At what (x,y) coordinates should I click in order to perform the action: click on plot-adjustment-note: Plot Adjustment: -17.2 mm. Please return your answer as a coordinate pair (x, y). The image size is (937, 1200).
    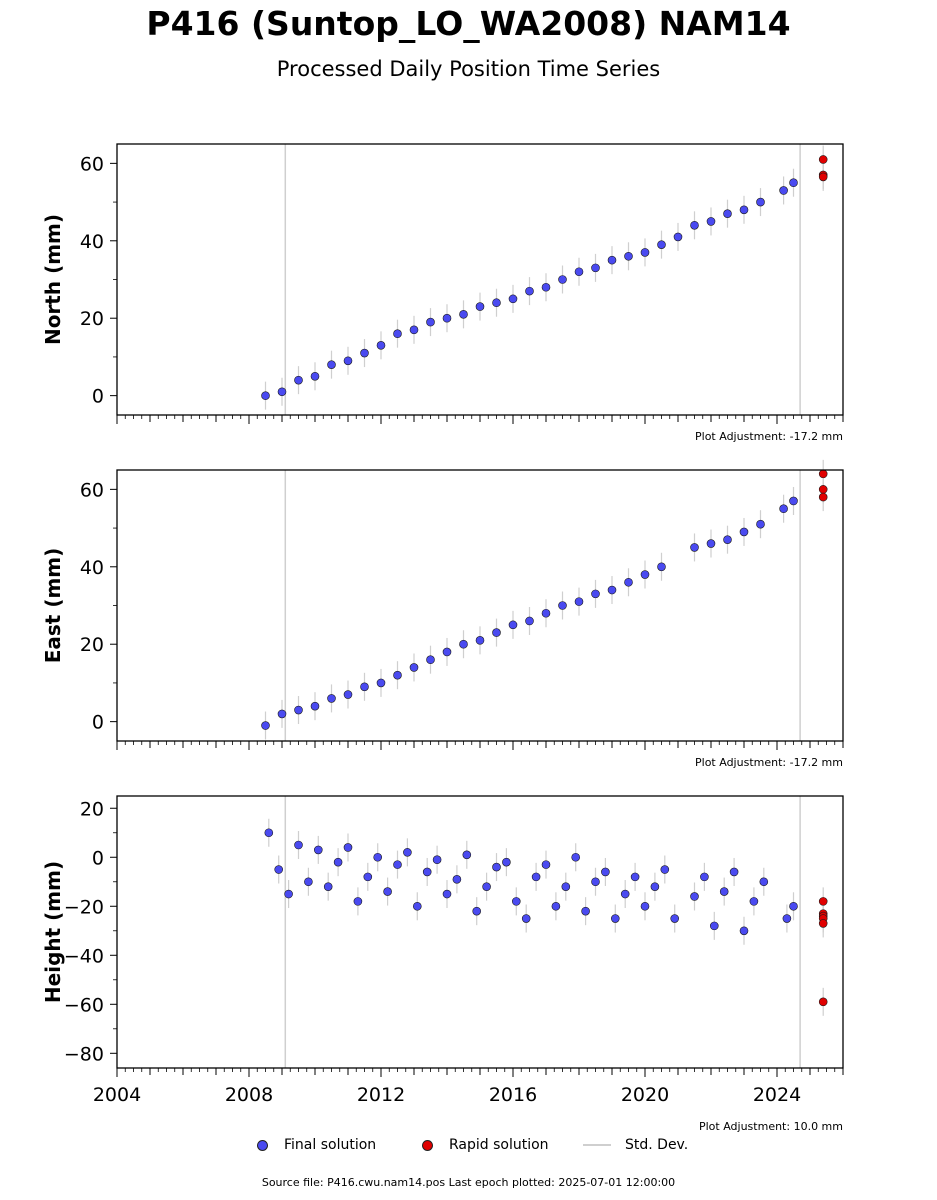
    Looking at the image, I should click on (769, 436).